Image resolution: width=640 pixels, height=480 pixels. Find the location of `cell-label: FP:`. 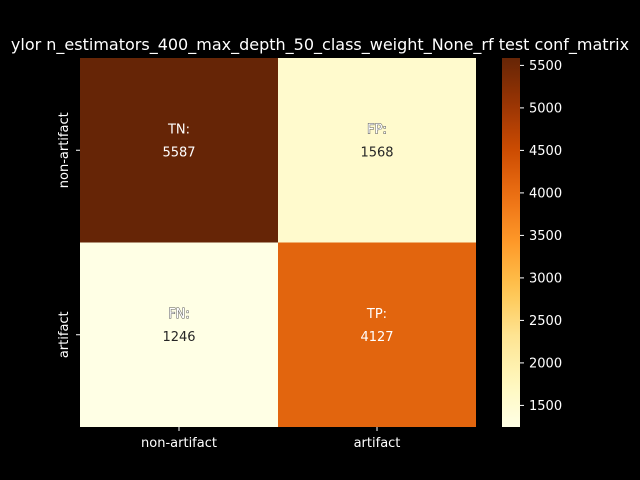

cell-label: FP: is located at coordinates (377, 129).